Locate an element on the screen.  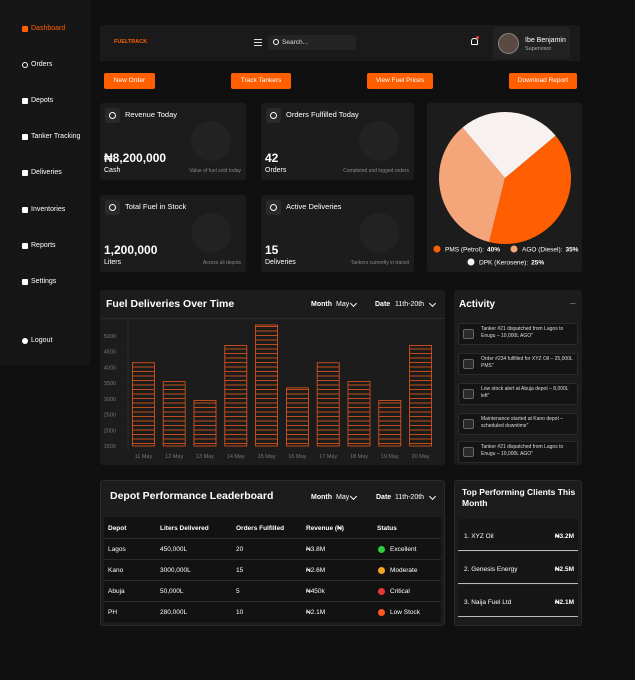
nav-item: Settings is located at coordinates (44, 281).